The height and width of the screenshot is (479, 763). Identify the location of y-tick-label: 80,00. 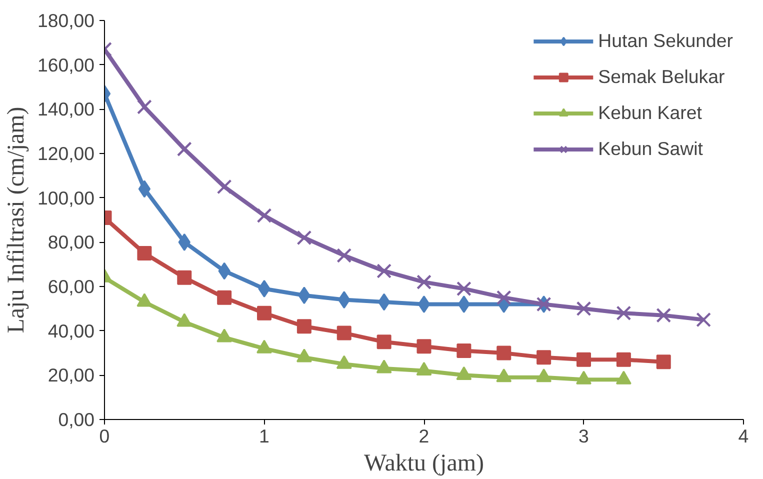
(71, 242).